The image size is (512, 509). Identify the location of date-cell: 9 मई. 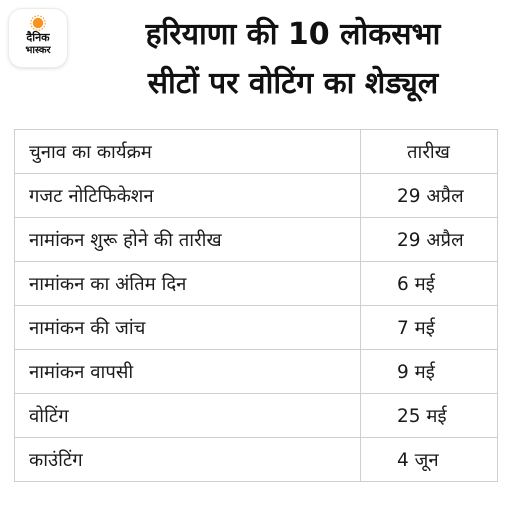
(429, 371).